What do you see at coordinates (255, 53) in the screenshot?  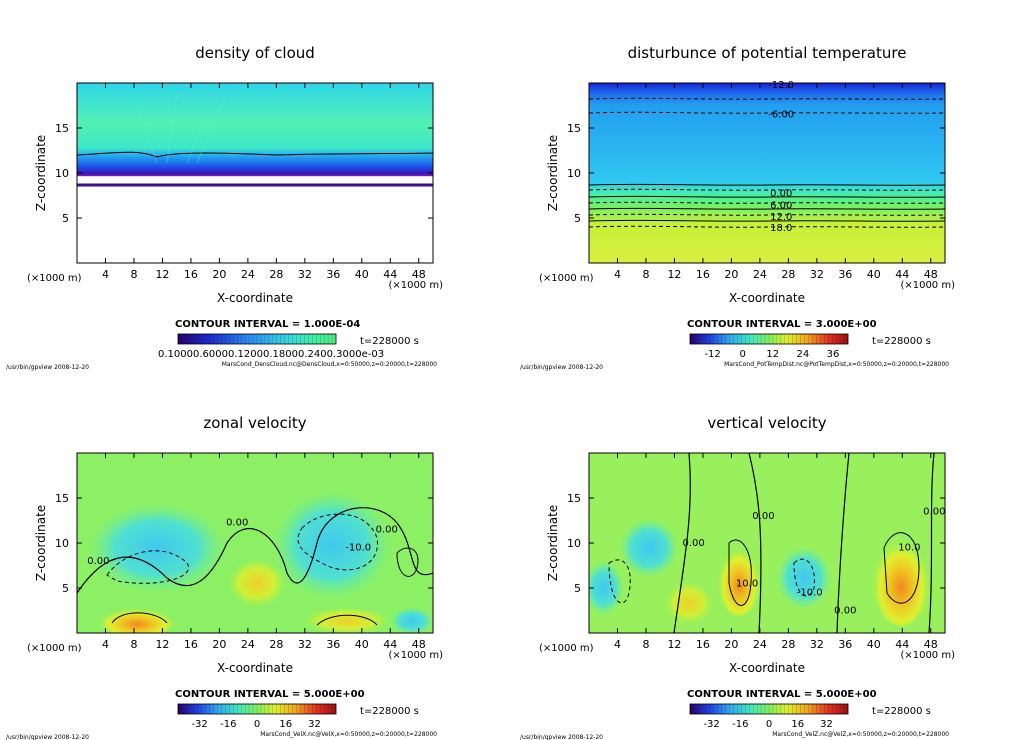 I see `chart-title: density of cloud` at bounding box center [255, 53].